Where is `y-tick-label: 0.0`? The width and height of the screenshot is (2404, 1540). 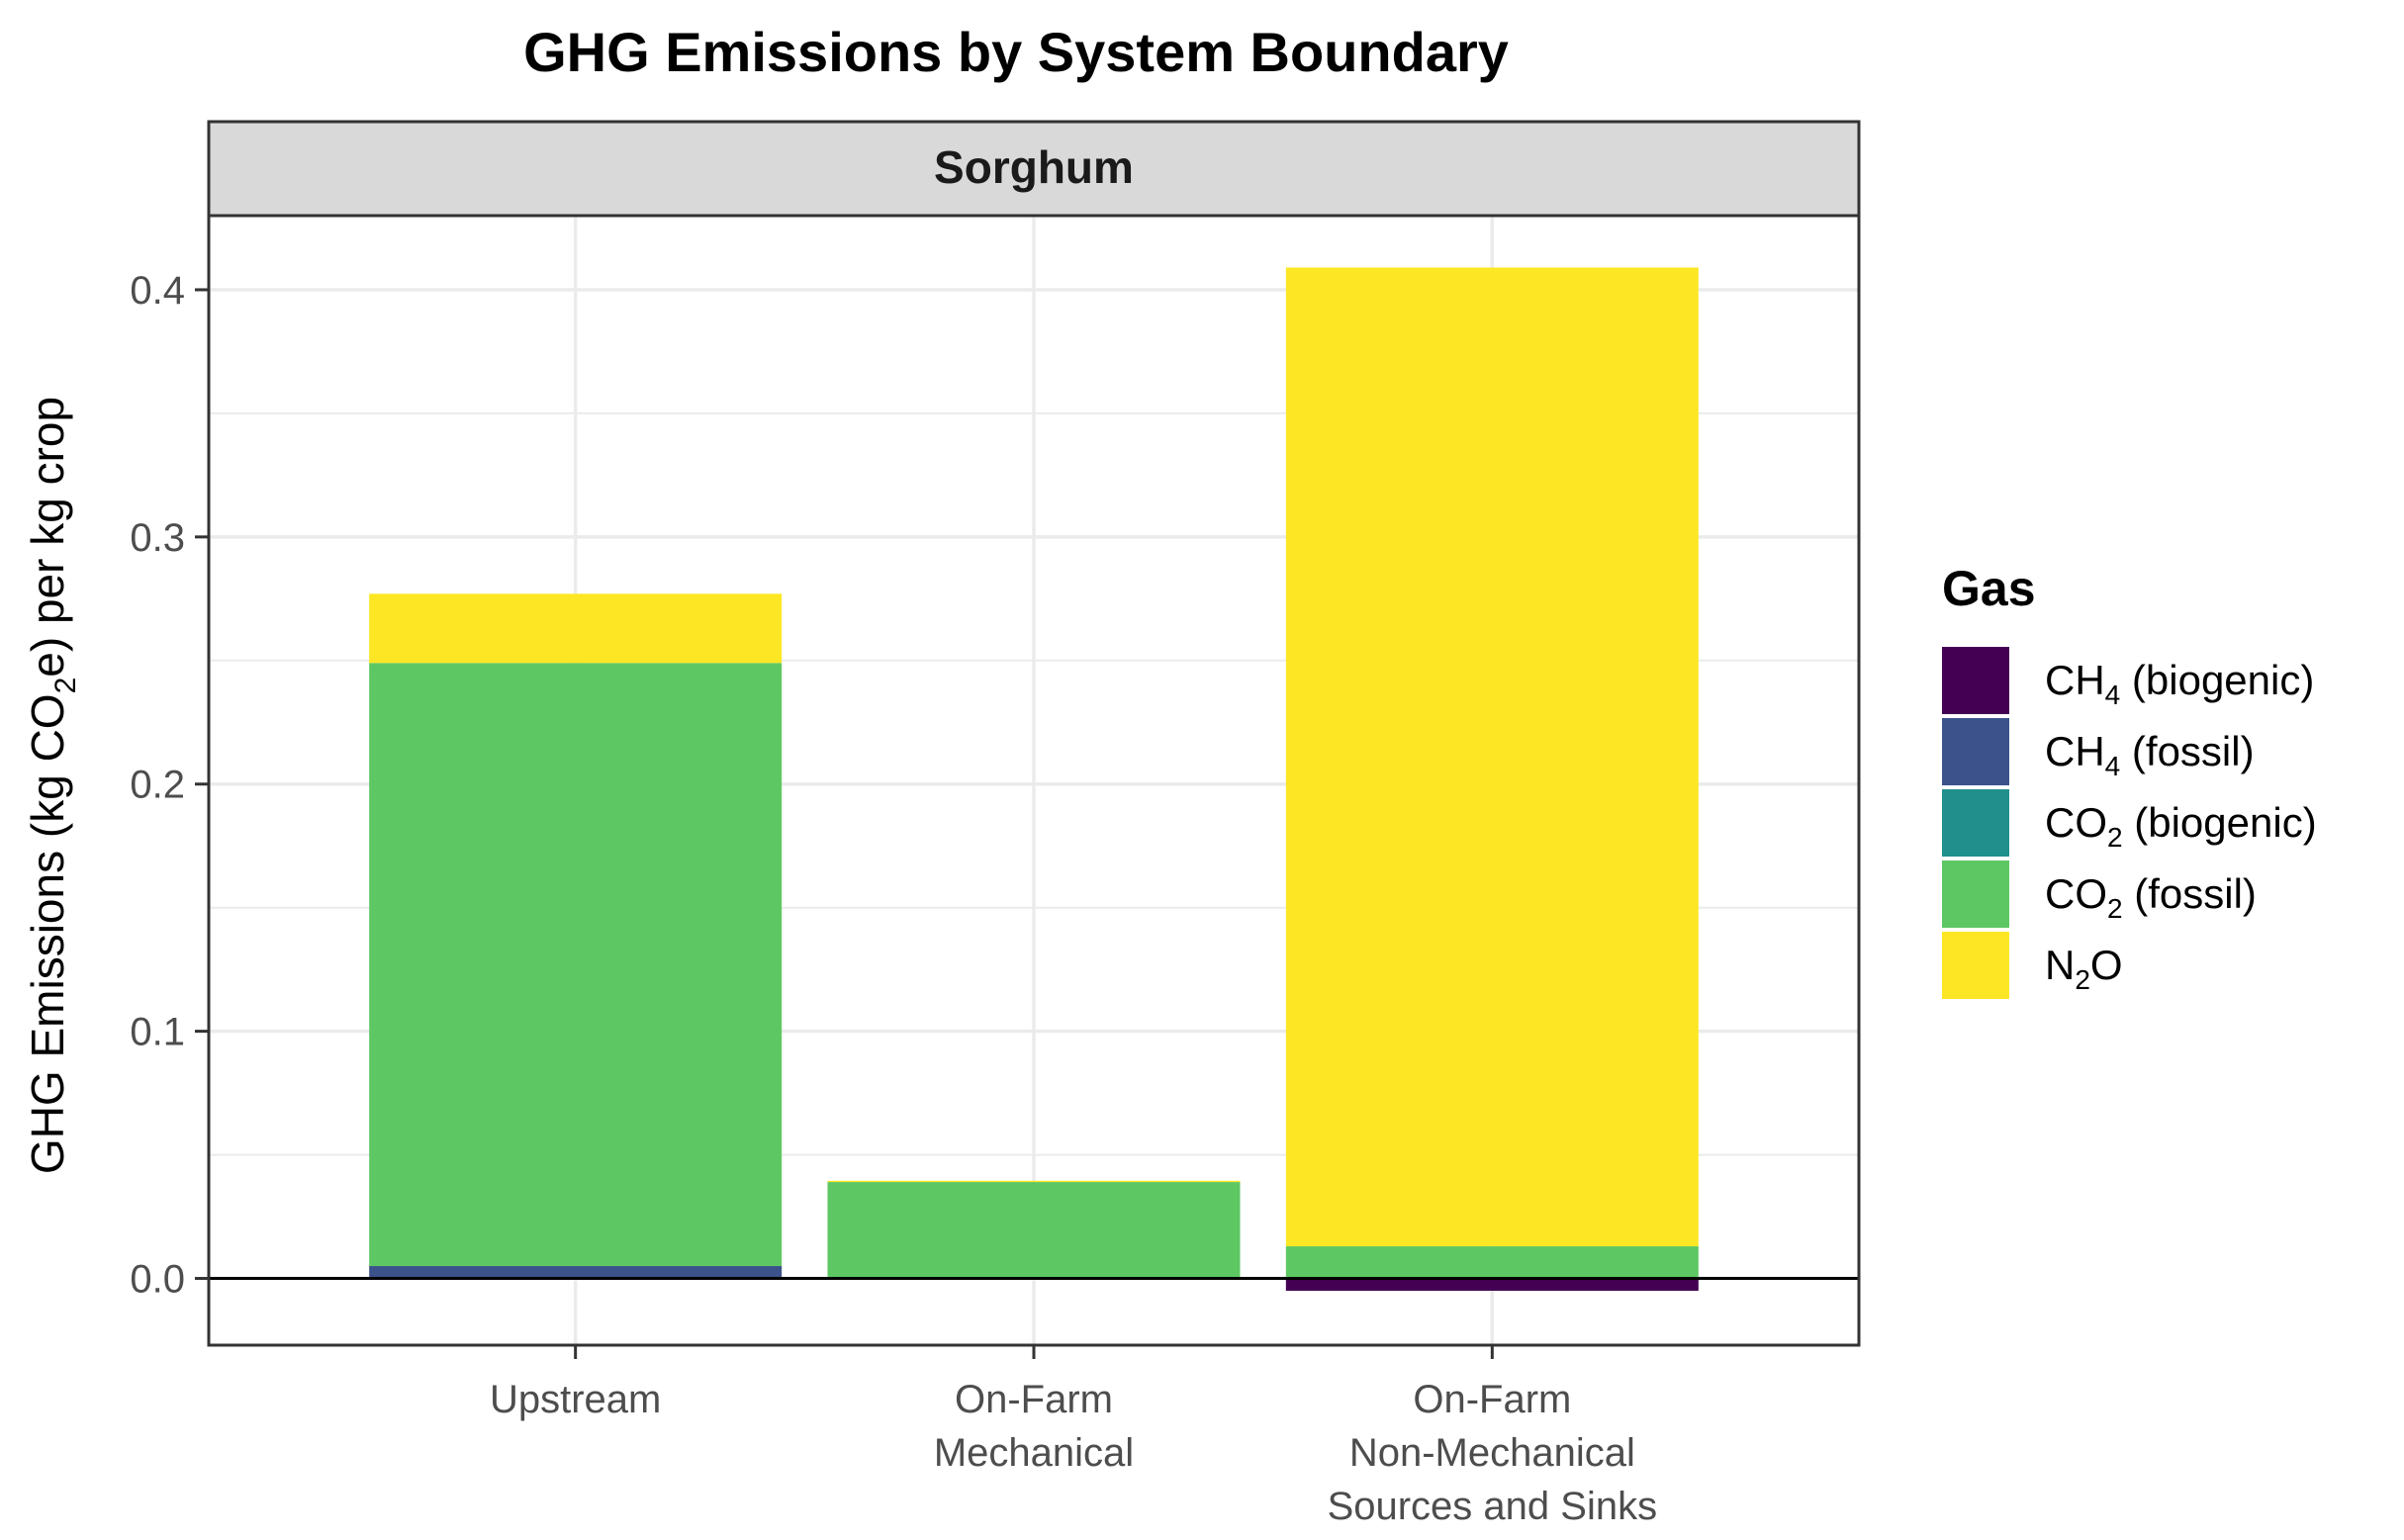
y-tick-label: 0.0 is located at coordinates (157, 1280).